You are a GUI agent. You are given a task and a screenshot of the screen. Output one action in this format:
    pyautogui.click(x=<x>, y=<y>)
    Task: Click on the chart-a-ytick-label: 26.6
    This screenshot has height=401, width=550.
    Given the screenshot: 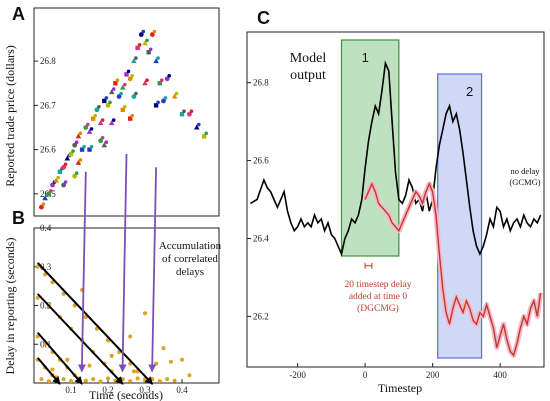 What is the action you would take?
    pyautogui.click(x=48, y=150)
    